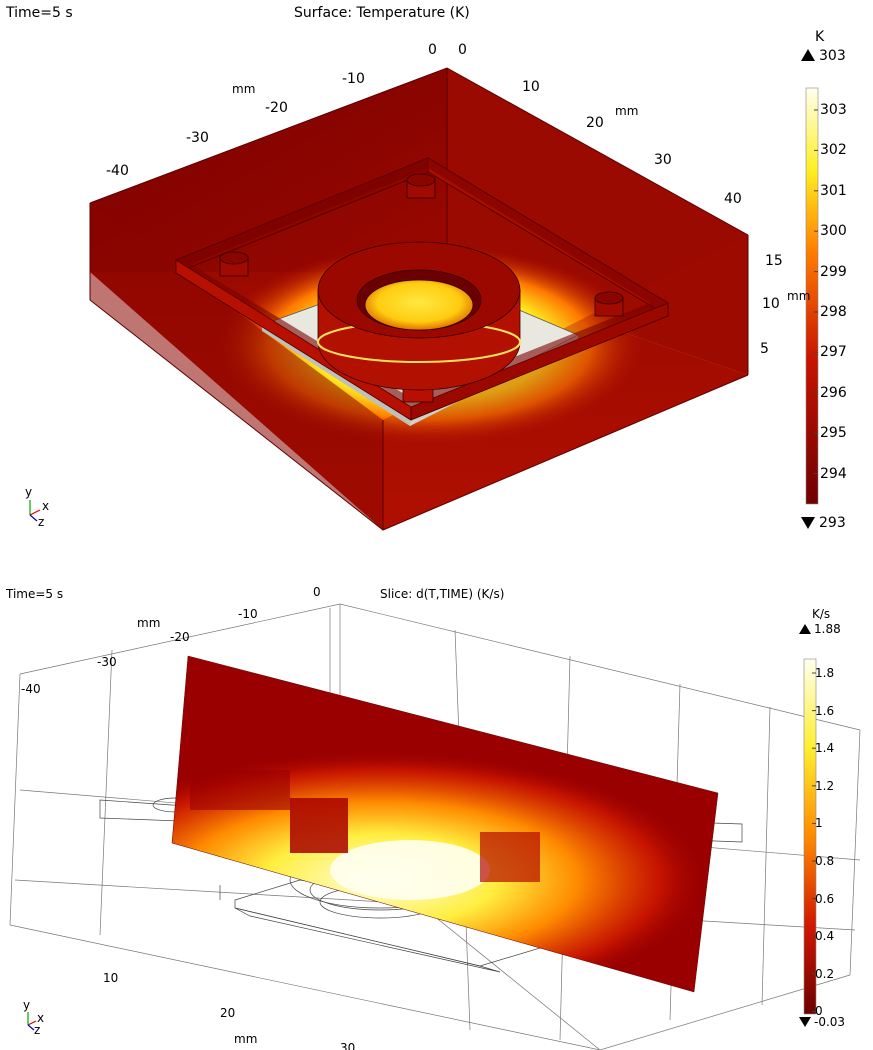  Describe the element at coordinates (832, 523) in the screenshot. I see `colorbar-min: 293` at that location.